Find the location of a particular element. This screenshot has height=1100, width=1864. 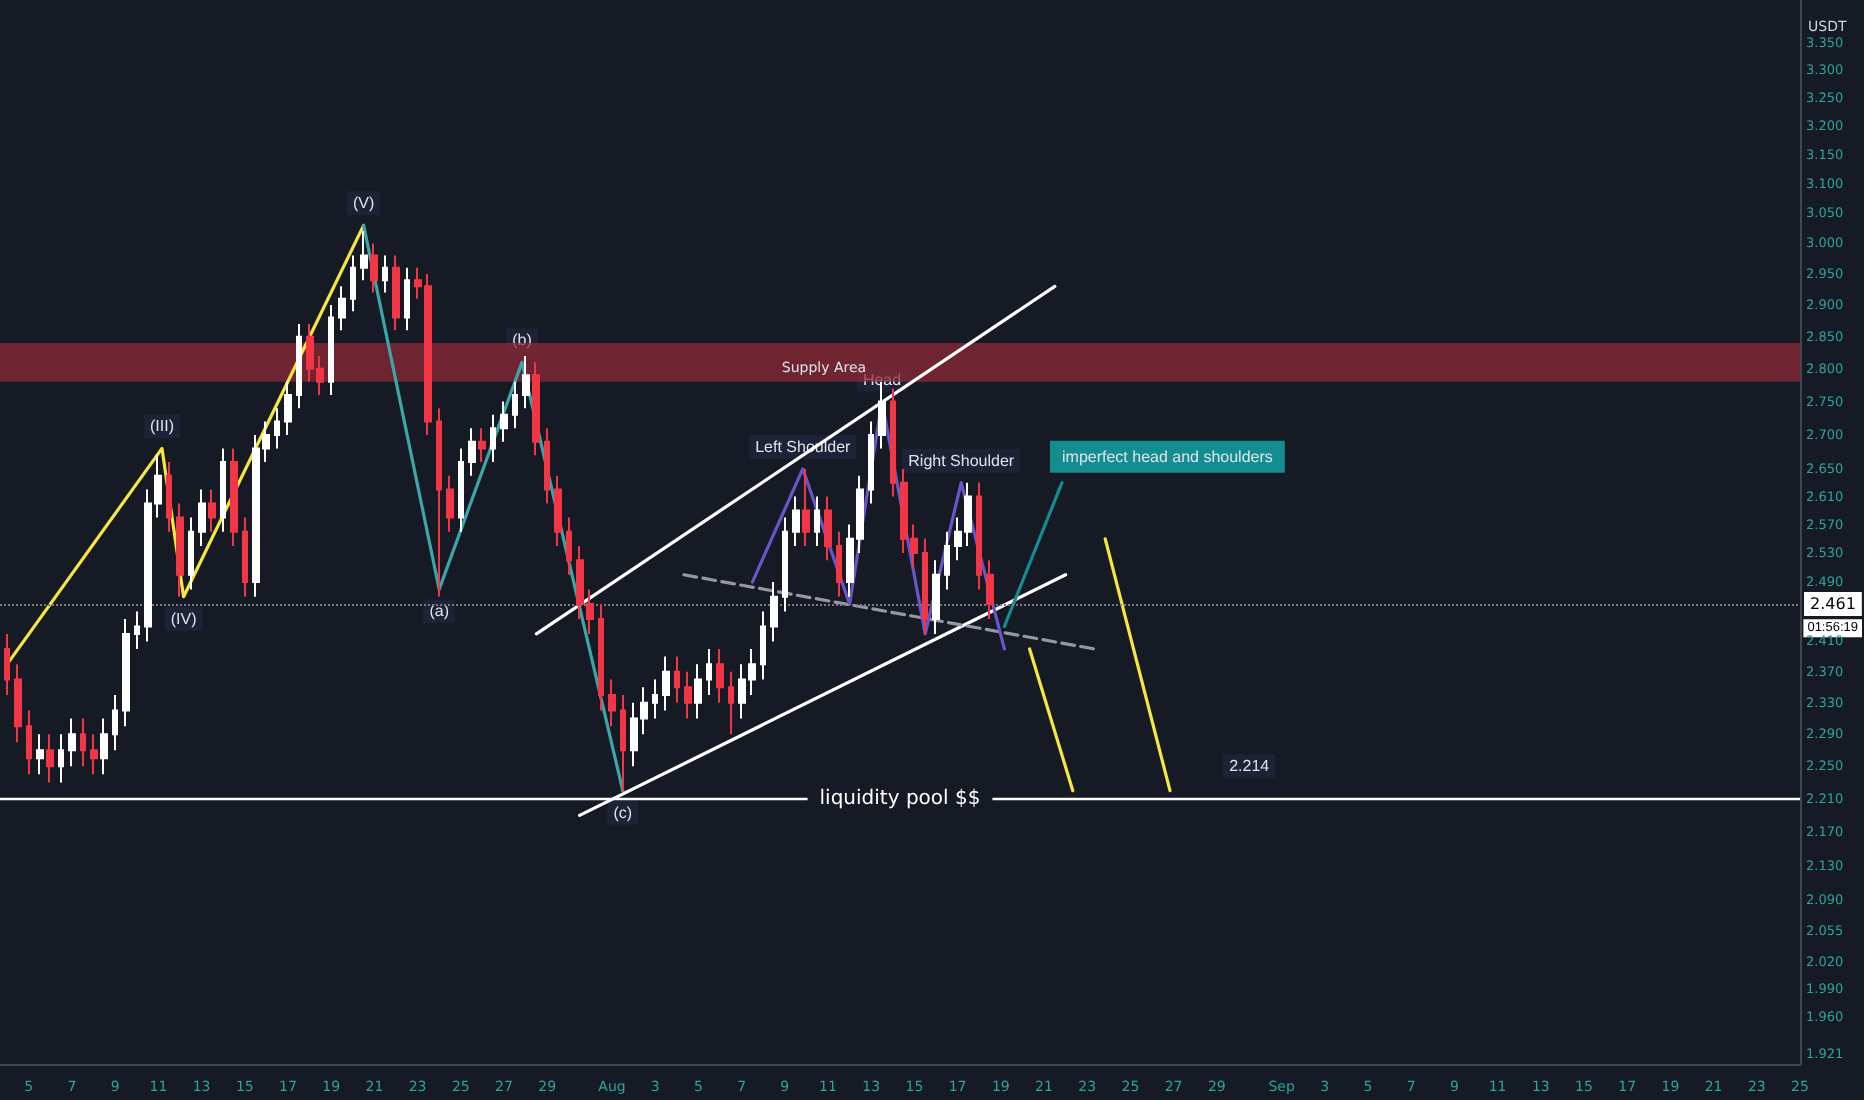

annotation: Right Shoulder is located at coordinates (961, 460).